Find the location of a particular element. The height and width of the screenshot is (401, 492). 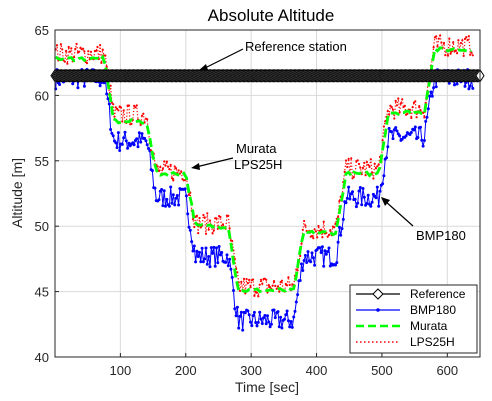

legend: Reference BMP180 Murata LPS25H is located at coordinates (413, 319).